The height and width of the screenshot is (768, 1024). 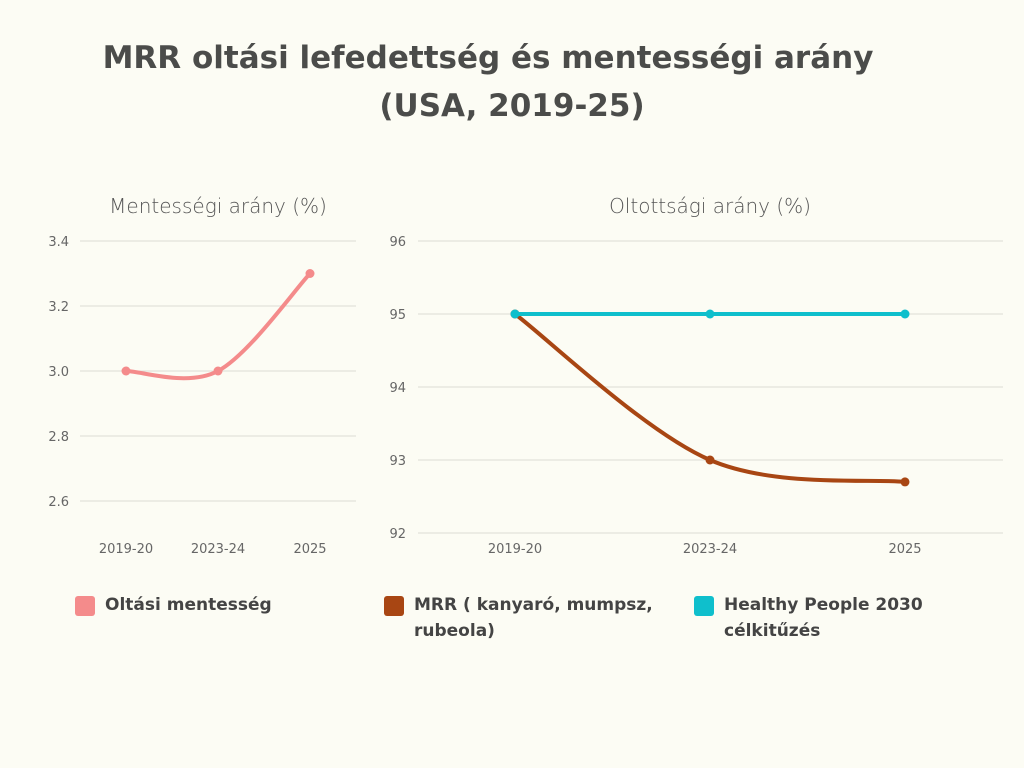 What do you see at coordinates (188, 605) in the screenshot?
I see `legend-label-exemption: Oltási mentesség` at bounding box center [188, 605].